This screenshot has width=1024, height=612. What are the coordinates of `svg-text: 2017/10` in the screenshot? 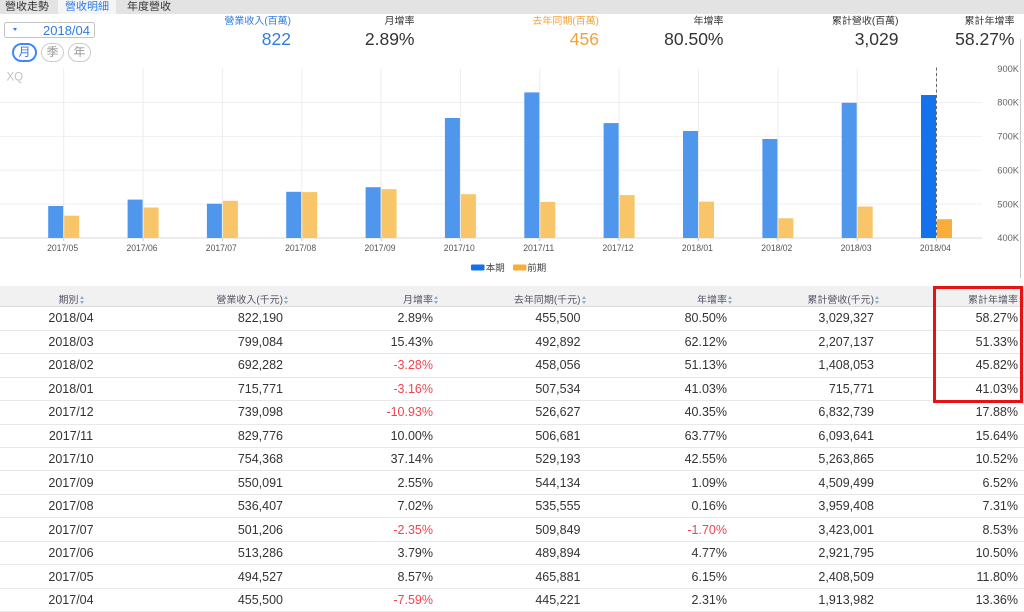 It's located at (459, 248).